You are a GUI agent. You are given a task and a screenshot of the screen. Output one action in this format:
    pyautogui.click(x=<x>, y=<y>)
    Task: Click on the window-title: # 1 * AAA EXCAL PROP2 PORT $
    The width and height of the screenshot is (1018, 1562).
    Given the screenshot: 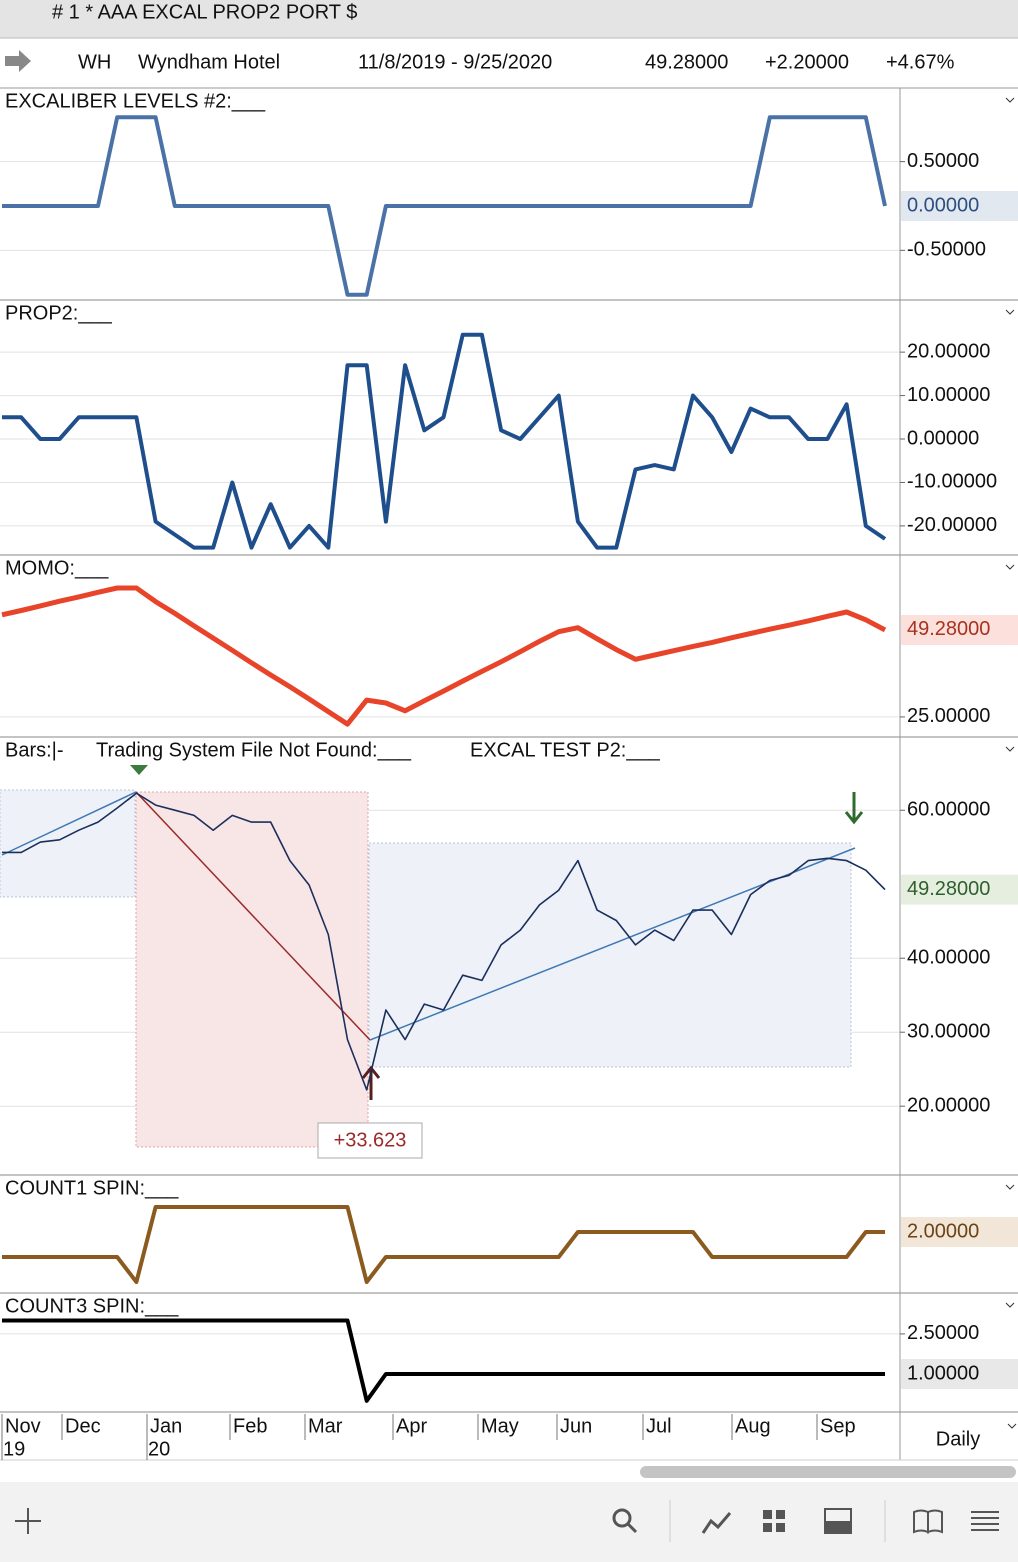 What is the action you would take?
    pyautogui.click(x=204, y=12)
    